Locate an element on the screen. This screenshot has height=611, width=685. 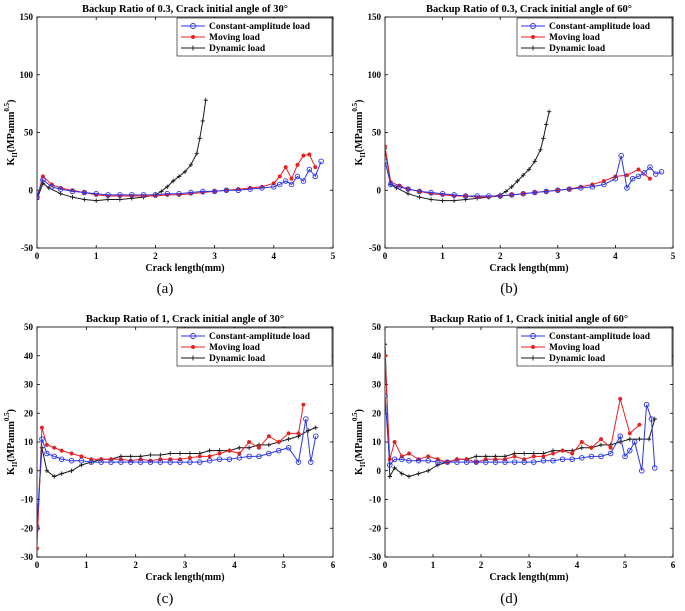
y-axis-label: KII(MPamm0.5) is located at coordinates (11, 442).